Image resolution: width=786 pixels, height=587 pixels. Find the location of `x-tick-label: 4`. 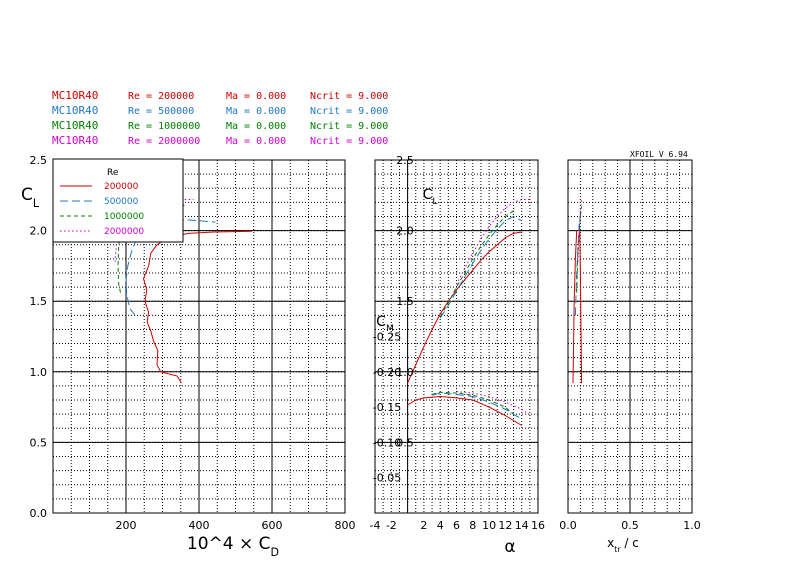

x-tick-label: 4 is located at coordinates (440, 525).